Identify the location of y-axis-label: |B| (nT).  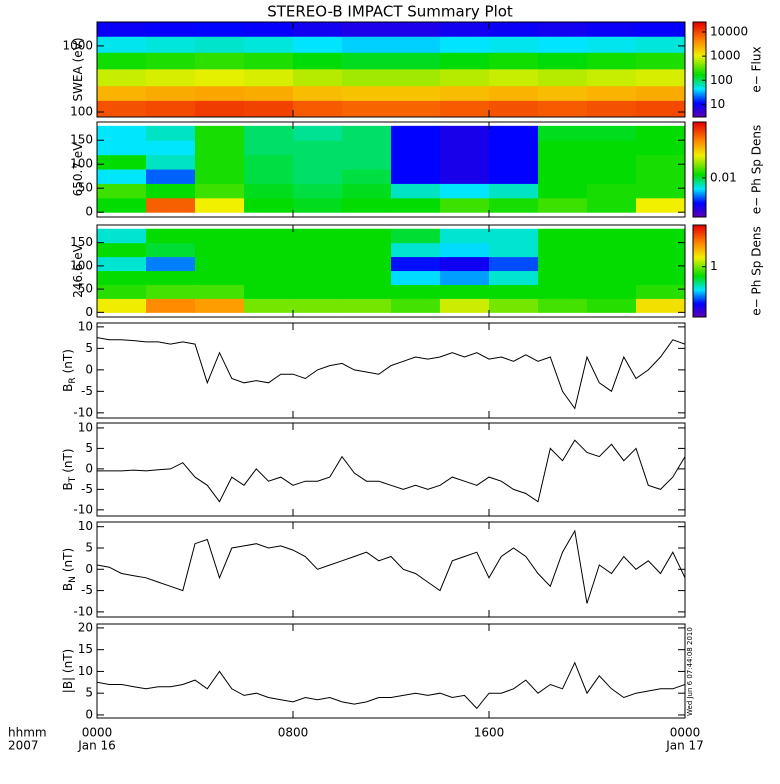
(68, 671).